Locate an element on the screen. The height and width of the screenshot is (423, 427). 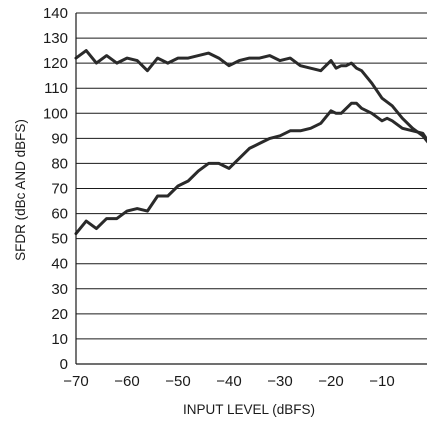
x-tick-label: −40 is located at coordinates (228, 381).